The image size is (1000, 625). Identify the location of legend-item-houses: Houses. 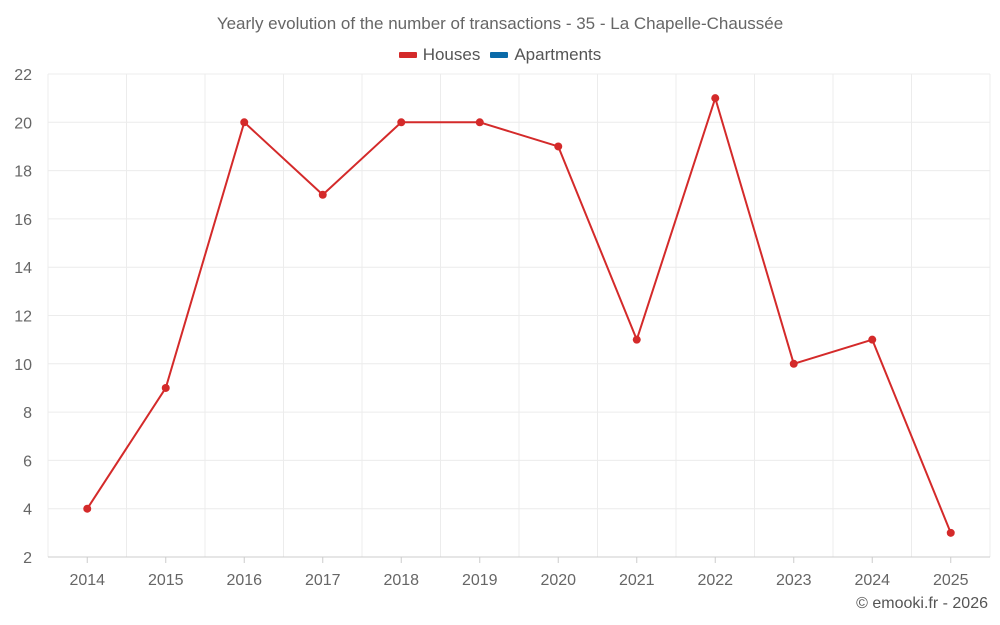
(439, 55).